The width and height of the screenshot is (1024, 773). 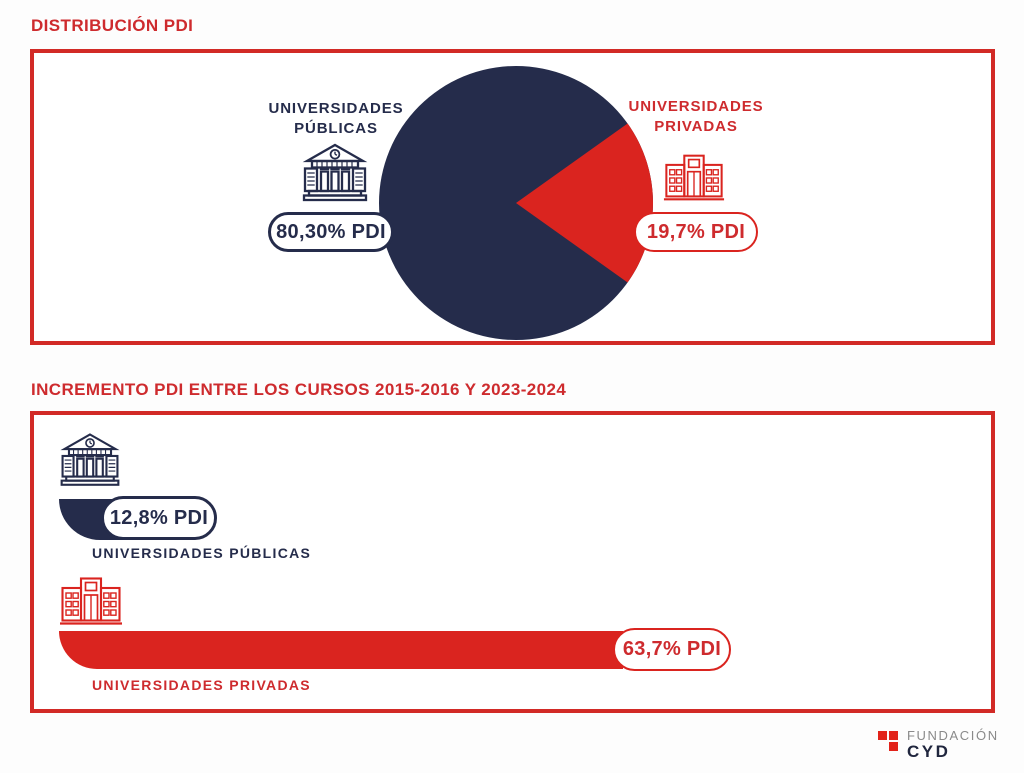 What do you see at coordinates (696, 232) in the screenshot?
I see `private-pdi-value-pill: 19,7% PDI` at bounding box center [696, 232].